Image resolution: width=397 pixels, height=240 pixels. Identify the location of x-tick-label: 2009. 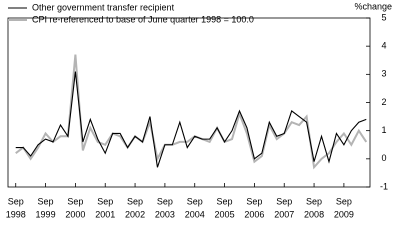
(344, 214).